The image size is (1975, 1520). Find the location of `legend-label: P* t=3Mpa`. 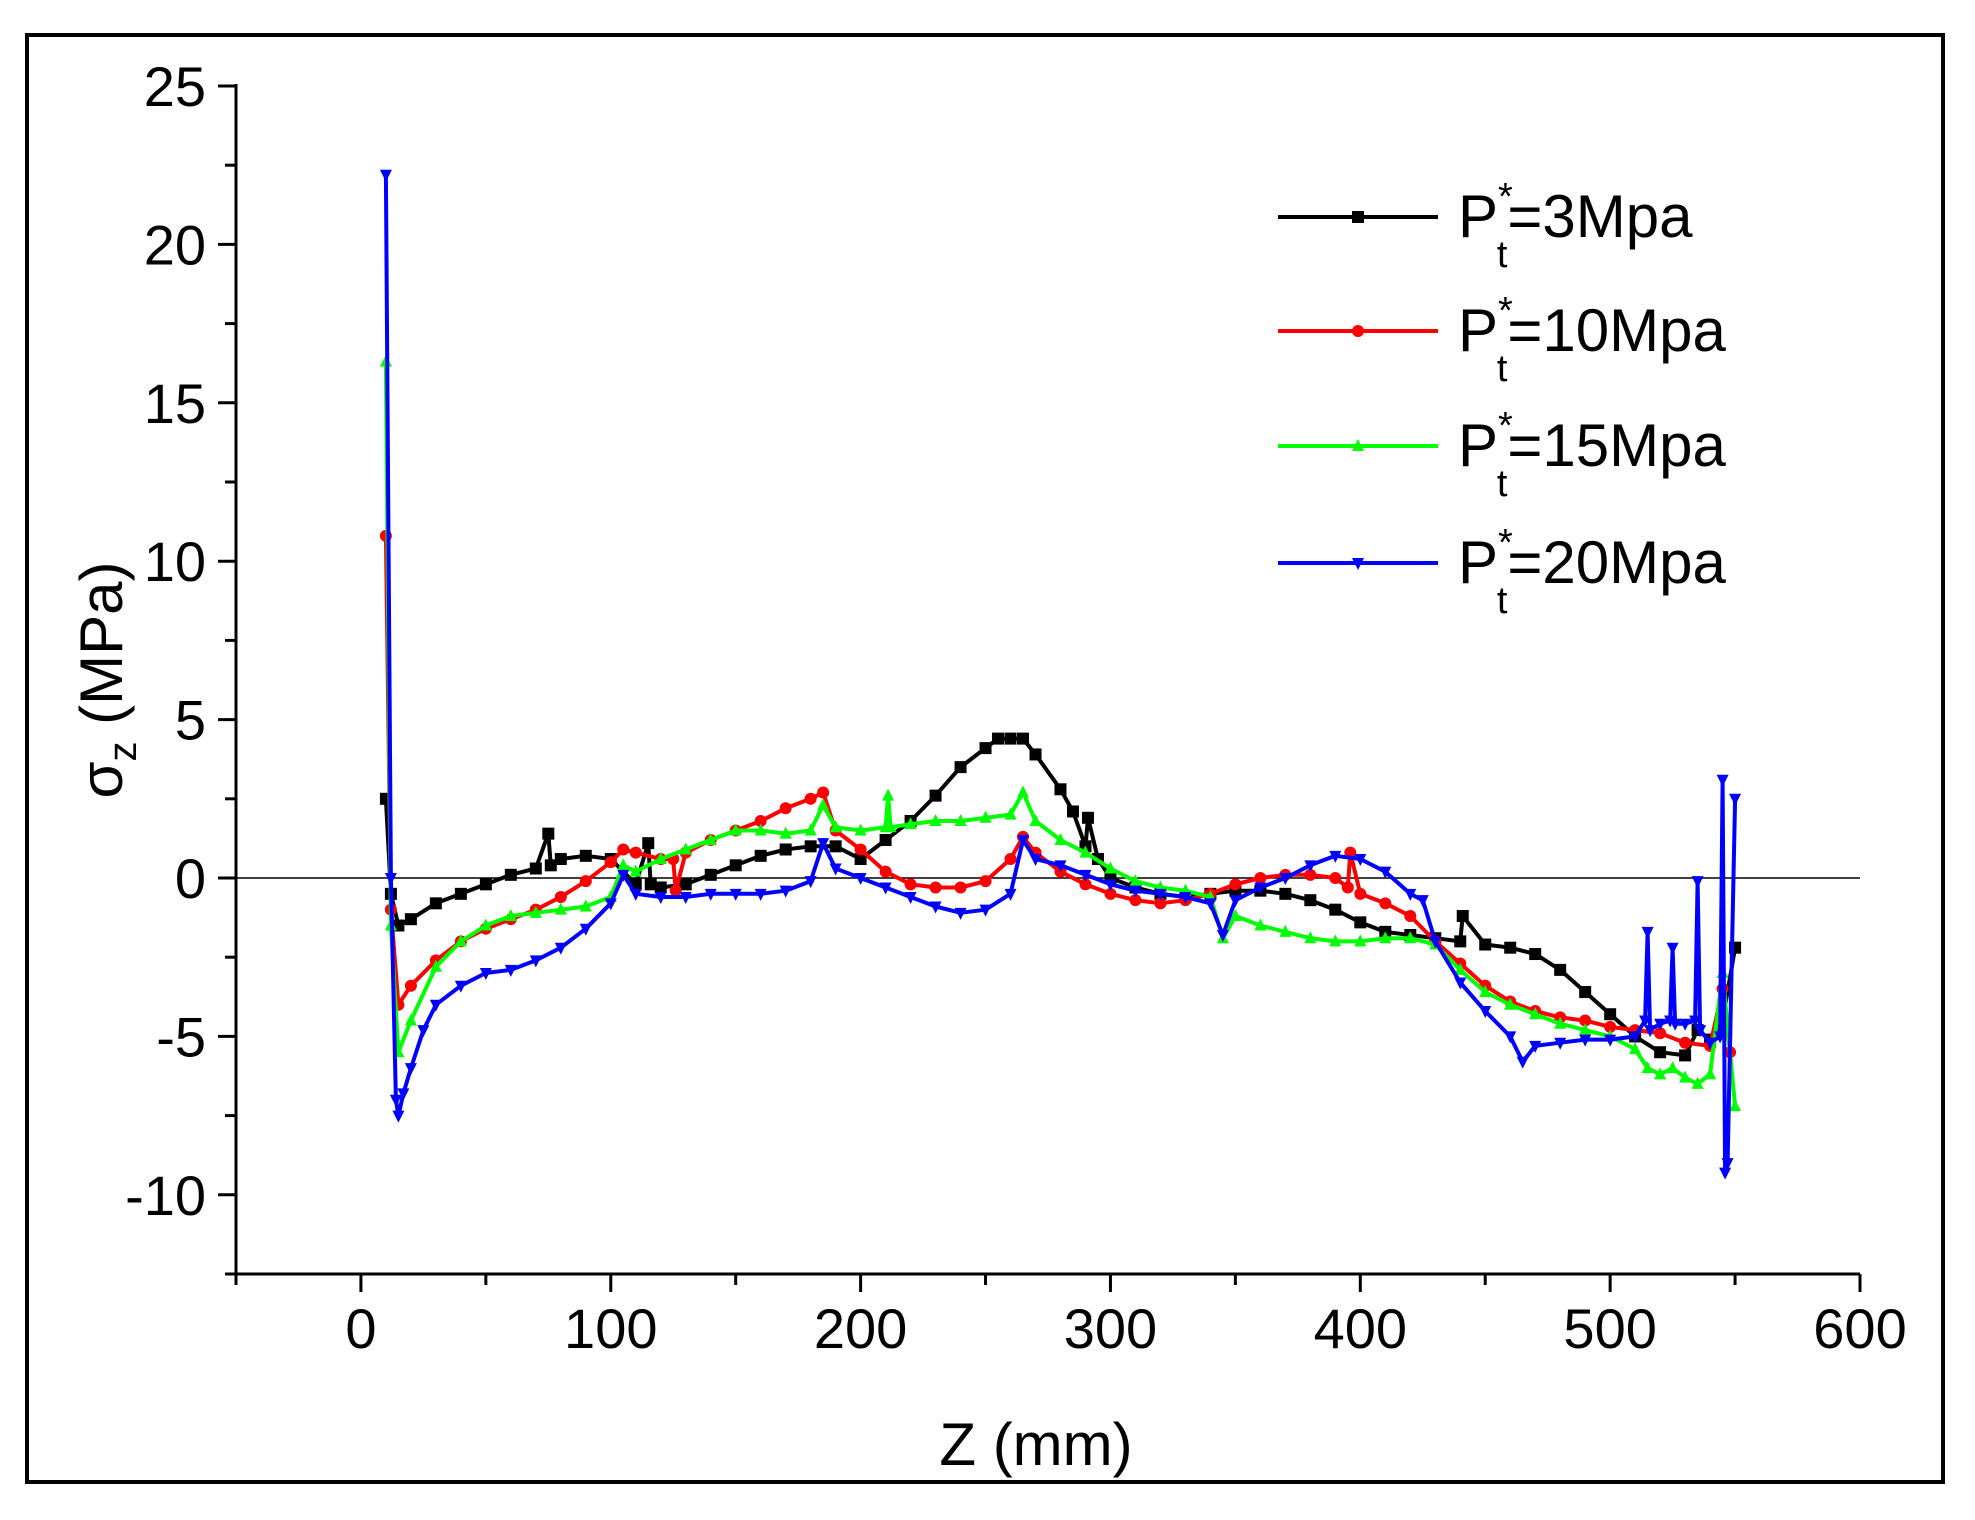

legend-label: P* t=3Mpa is located at coordinates (1575, 226).